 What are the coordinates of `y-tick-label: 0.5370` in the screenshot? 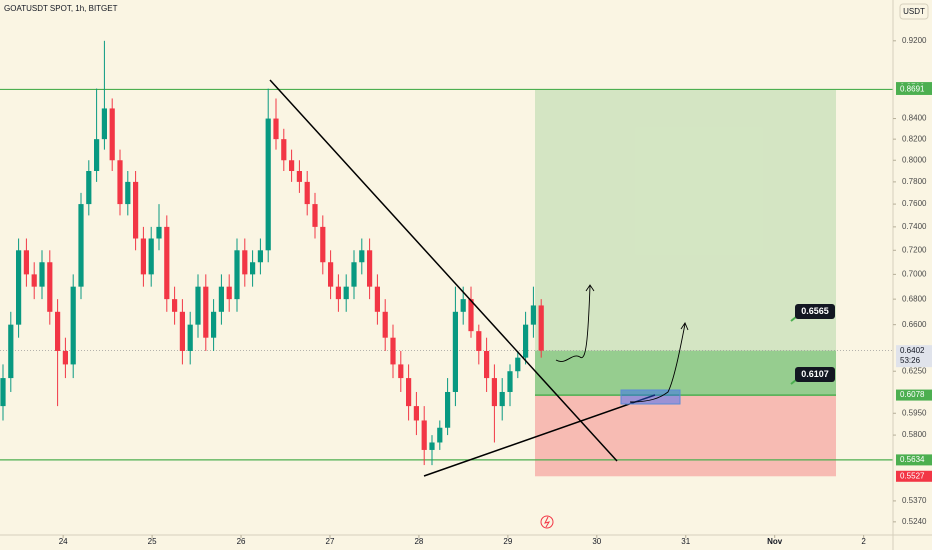 It's located at (914, 500).